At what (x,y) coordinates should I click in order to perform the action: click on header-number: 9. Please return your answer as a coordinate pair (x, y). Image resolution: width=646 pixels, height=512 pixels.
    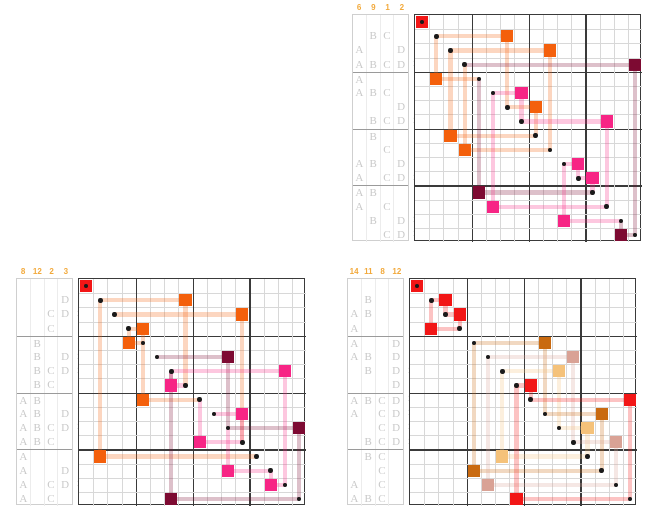
    Looking at the image, I should click on (373, 7).